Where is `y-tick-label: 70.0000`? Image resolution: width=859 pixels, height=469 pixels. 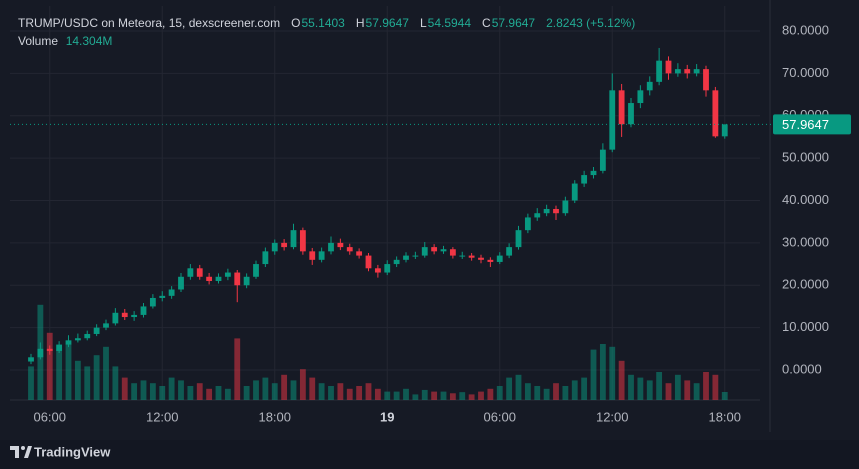 y-tick-label: 70.0000 is located at coordinates (805, 72).